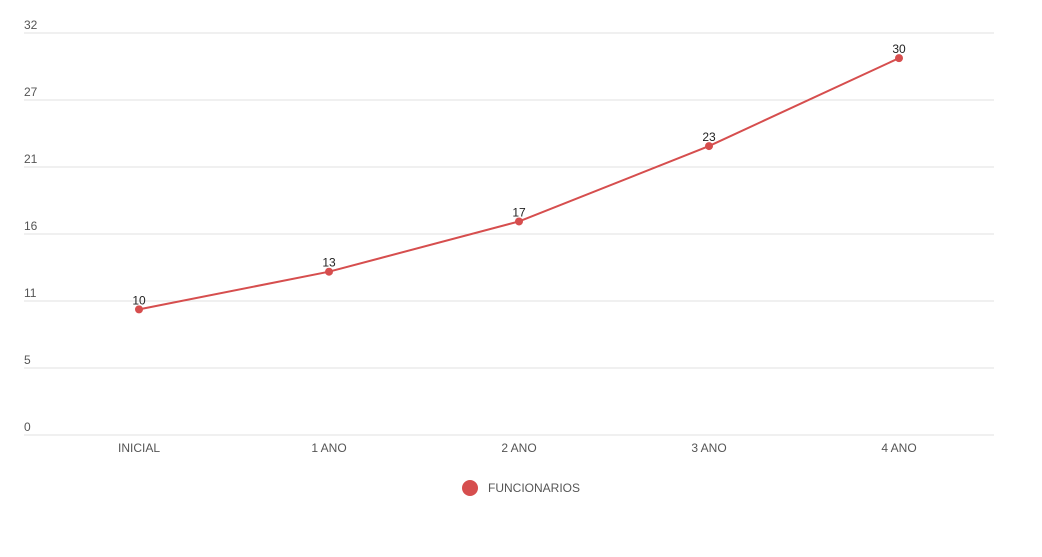 This screenshot has width=1042, height=557. What do you see at coordinates (31, 25) in the screenshot?
I see `y-tick-label: 32` at bounding box center [31, 25].